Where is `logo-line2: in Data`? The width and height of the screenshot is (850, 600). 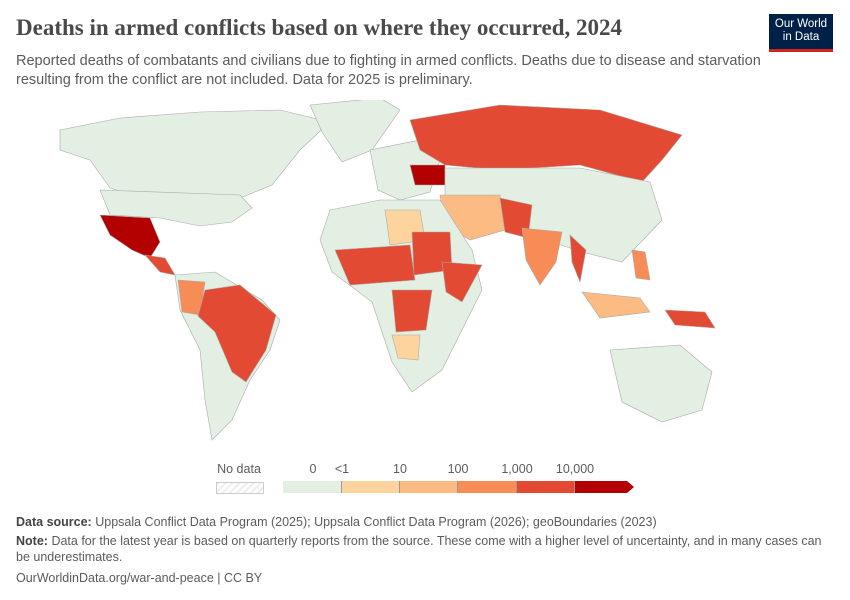 logo-line2: in Data is located at coordinates (801, 37).